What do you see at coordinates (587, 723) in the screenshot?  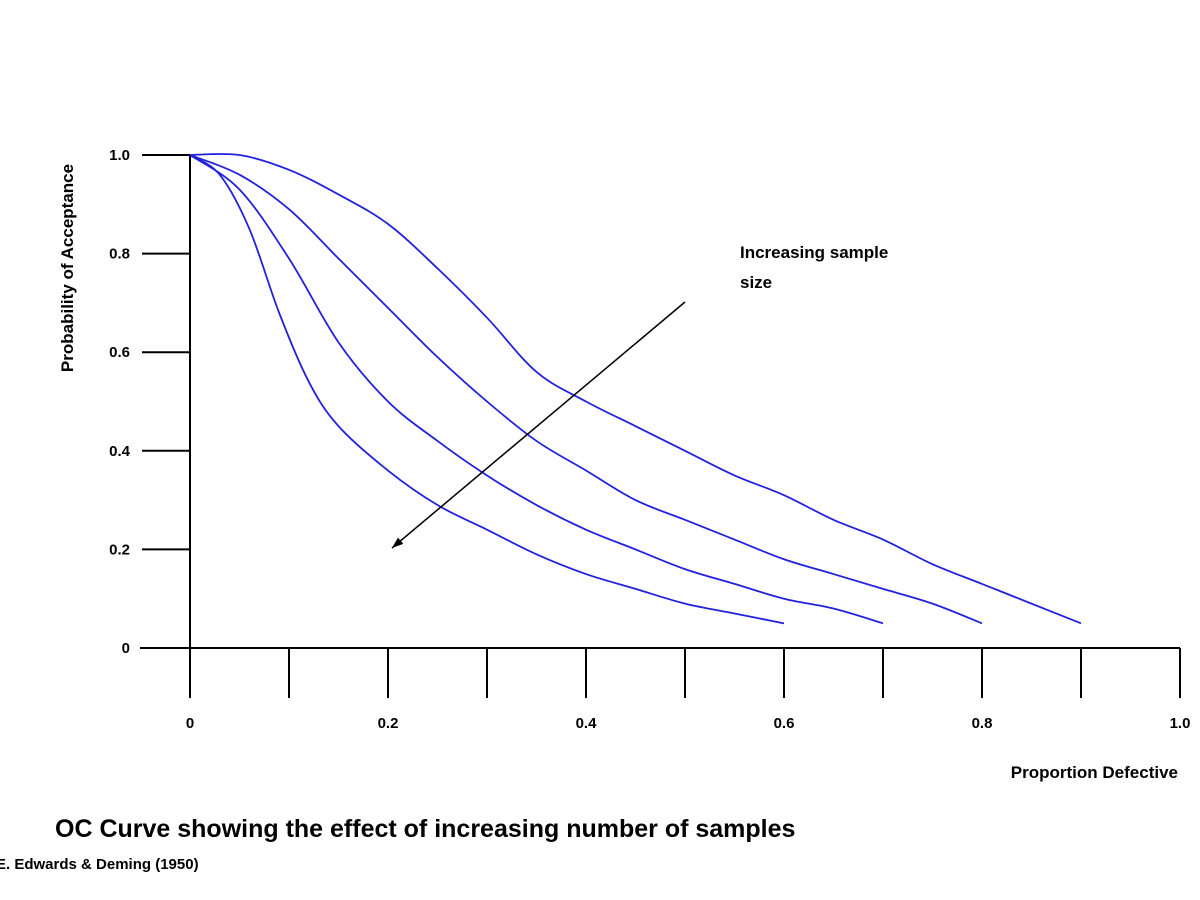 I see `x-tick-label: 0.4` at bounding box center [587, 723].